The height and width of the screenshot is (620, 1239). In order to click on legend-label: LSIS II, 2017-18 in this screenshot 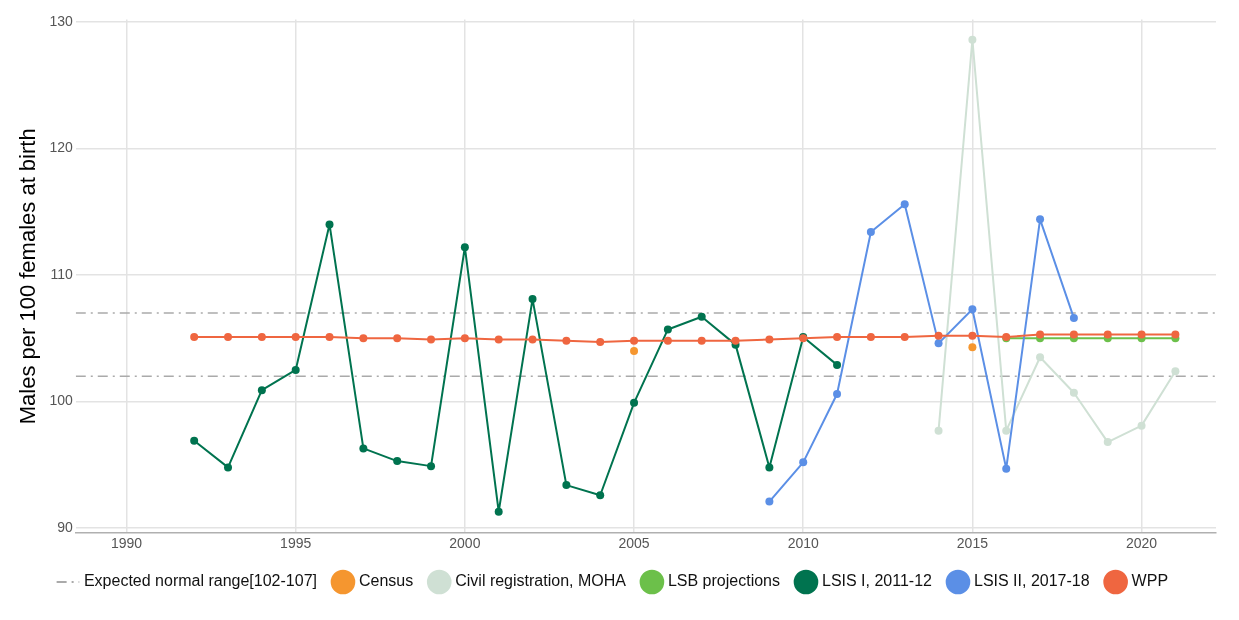, I will do `click(1031, 581)`.